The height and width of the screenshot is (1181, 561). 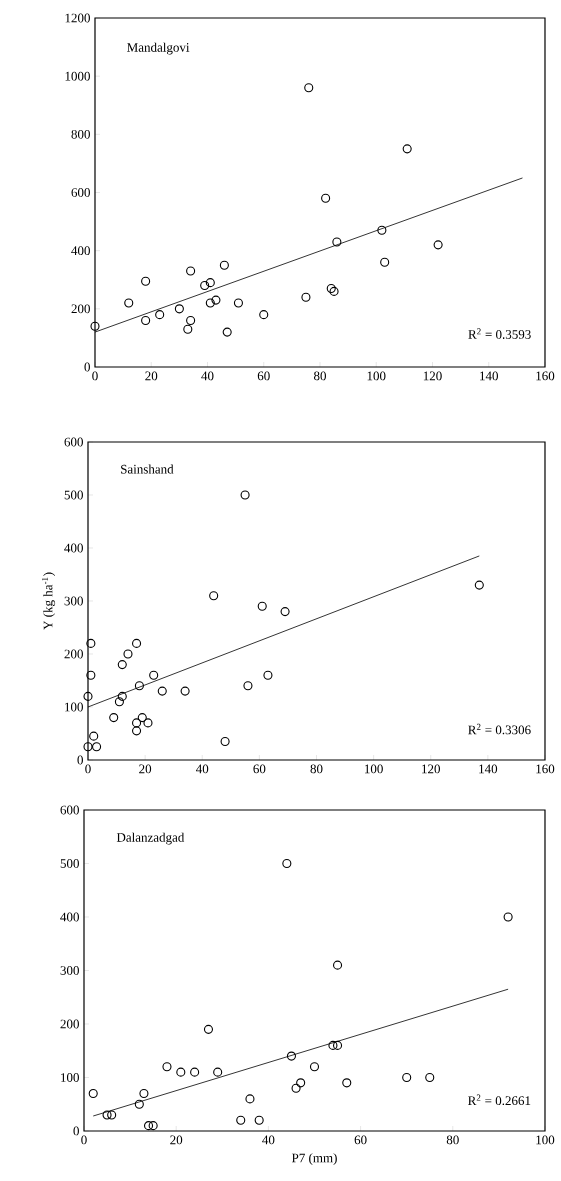 What do you see at coordinates (499, 333) in the screenshot?
I see `annotation: R$^{2}$ = 0.3593` at bounding box center [499, 333].